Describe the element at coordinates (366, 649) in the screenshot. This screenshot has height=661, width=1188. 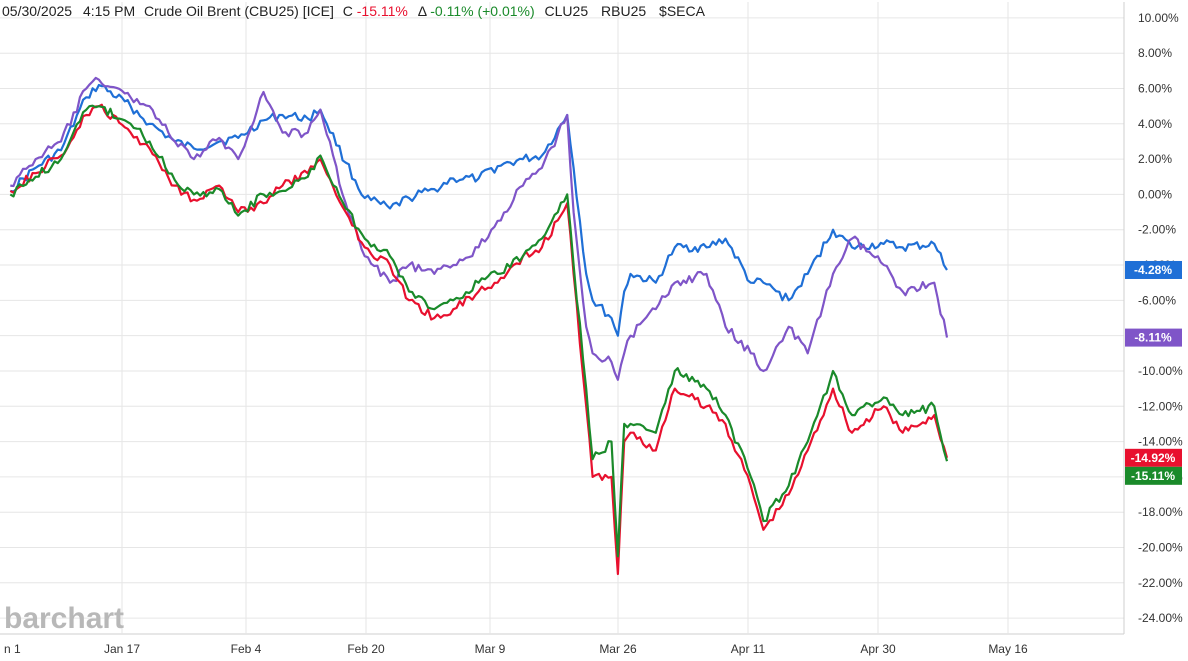
I see `x-tick-label: Feb 20` at that location.